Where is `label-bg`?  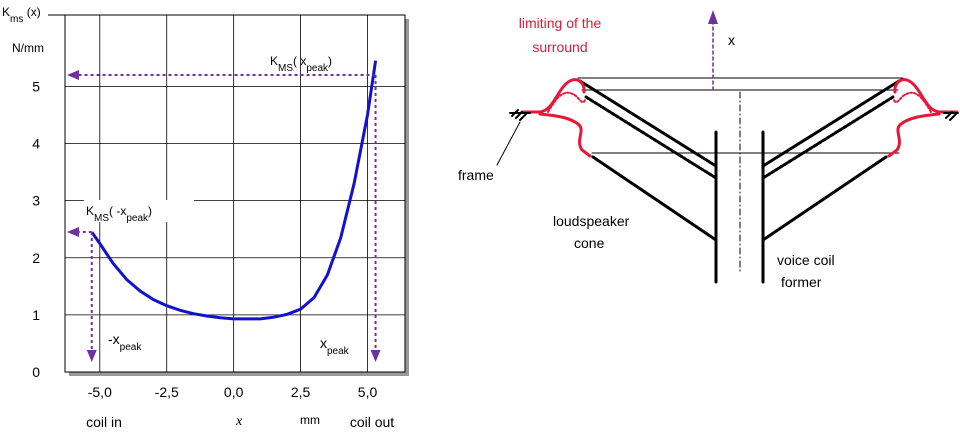
label-bg is located at coordinates (139, 211).